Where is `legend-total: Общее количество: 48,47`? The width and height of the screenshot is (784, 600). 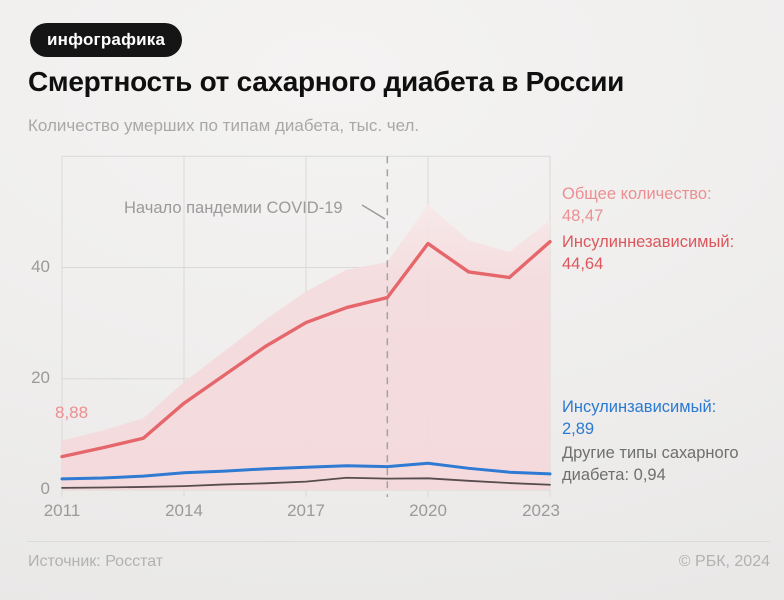 legend-total: Общее количество: 48,47 is located at coordinates (670, 205).